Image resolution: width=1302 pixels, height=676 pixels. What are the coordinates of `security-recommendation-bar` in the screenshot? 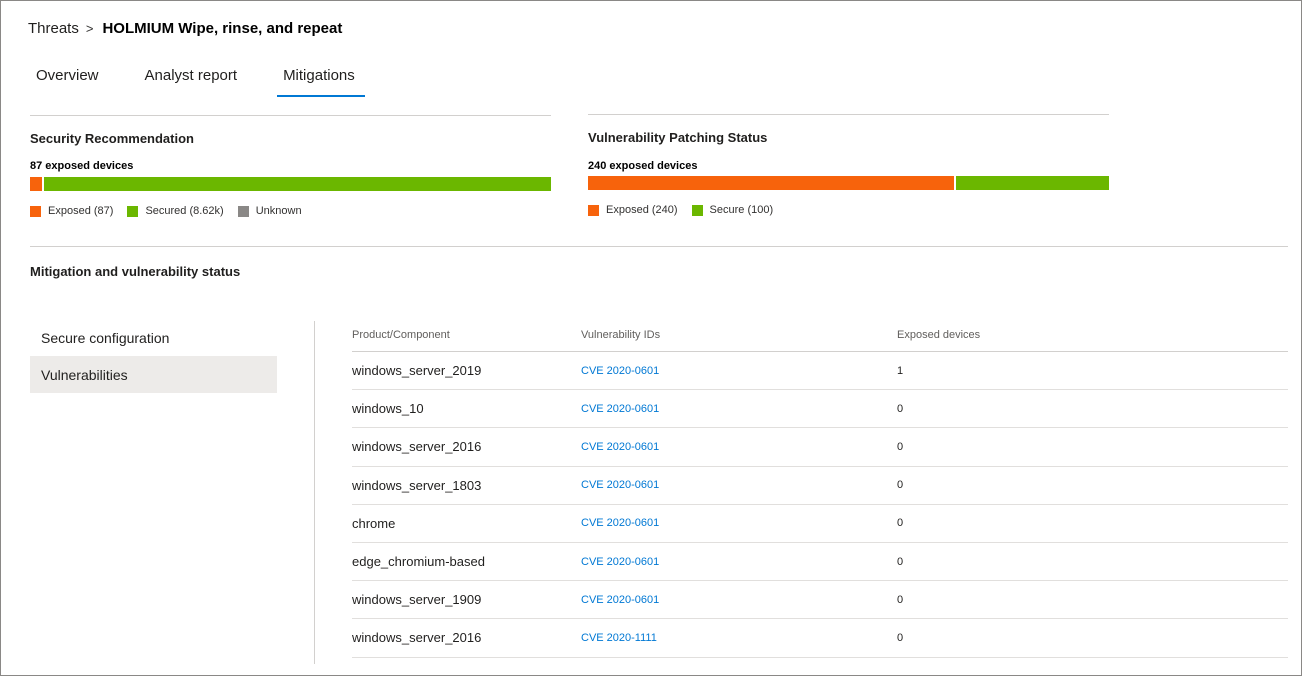 It's located at (290, 184).